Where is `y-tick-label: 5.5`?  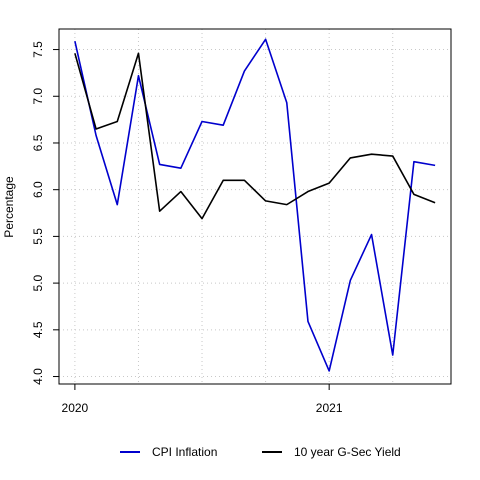
y-tick-label: 5.5 is located at coordinates (38, 236).